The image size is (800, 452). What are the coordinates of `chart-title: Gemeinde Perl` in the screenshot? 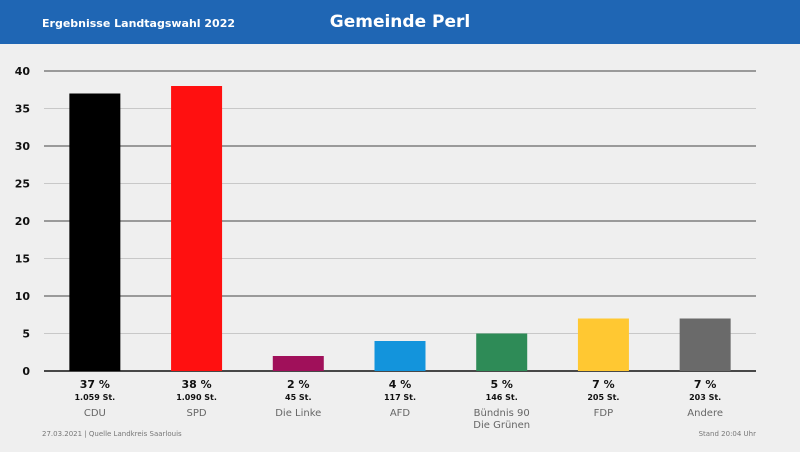 It's located at (400, 22).